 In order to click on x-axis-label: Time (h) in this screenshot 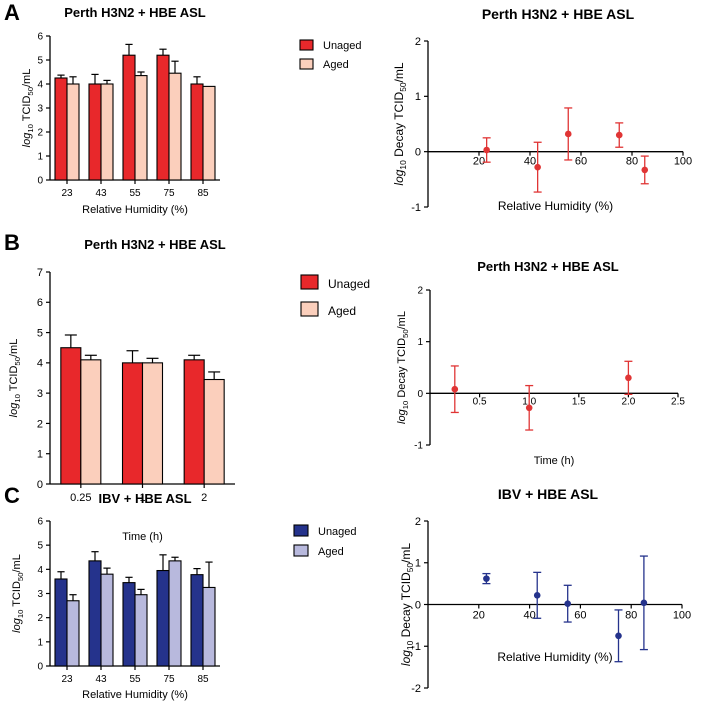, I will do `click(554, 461)`.